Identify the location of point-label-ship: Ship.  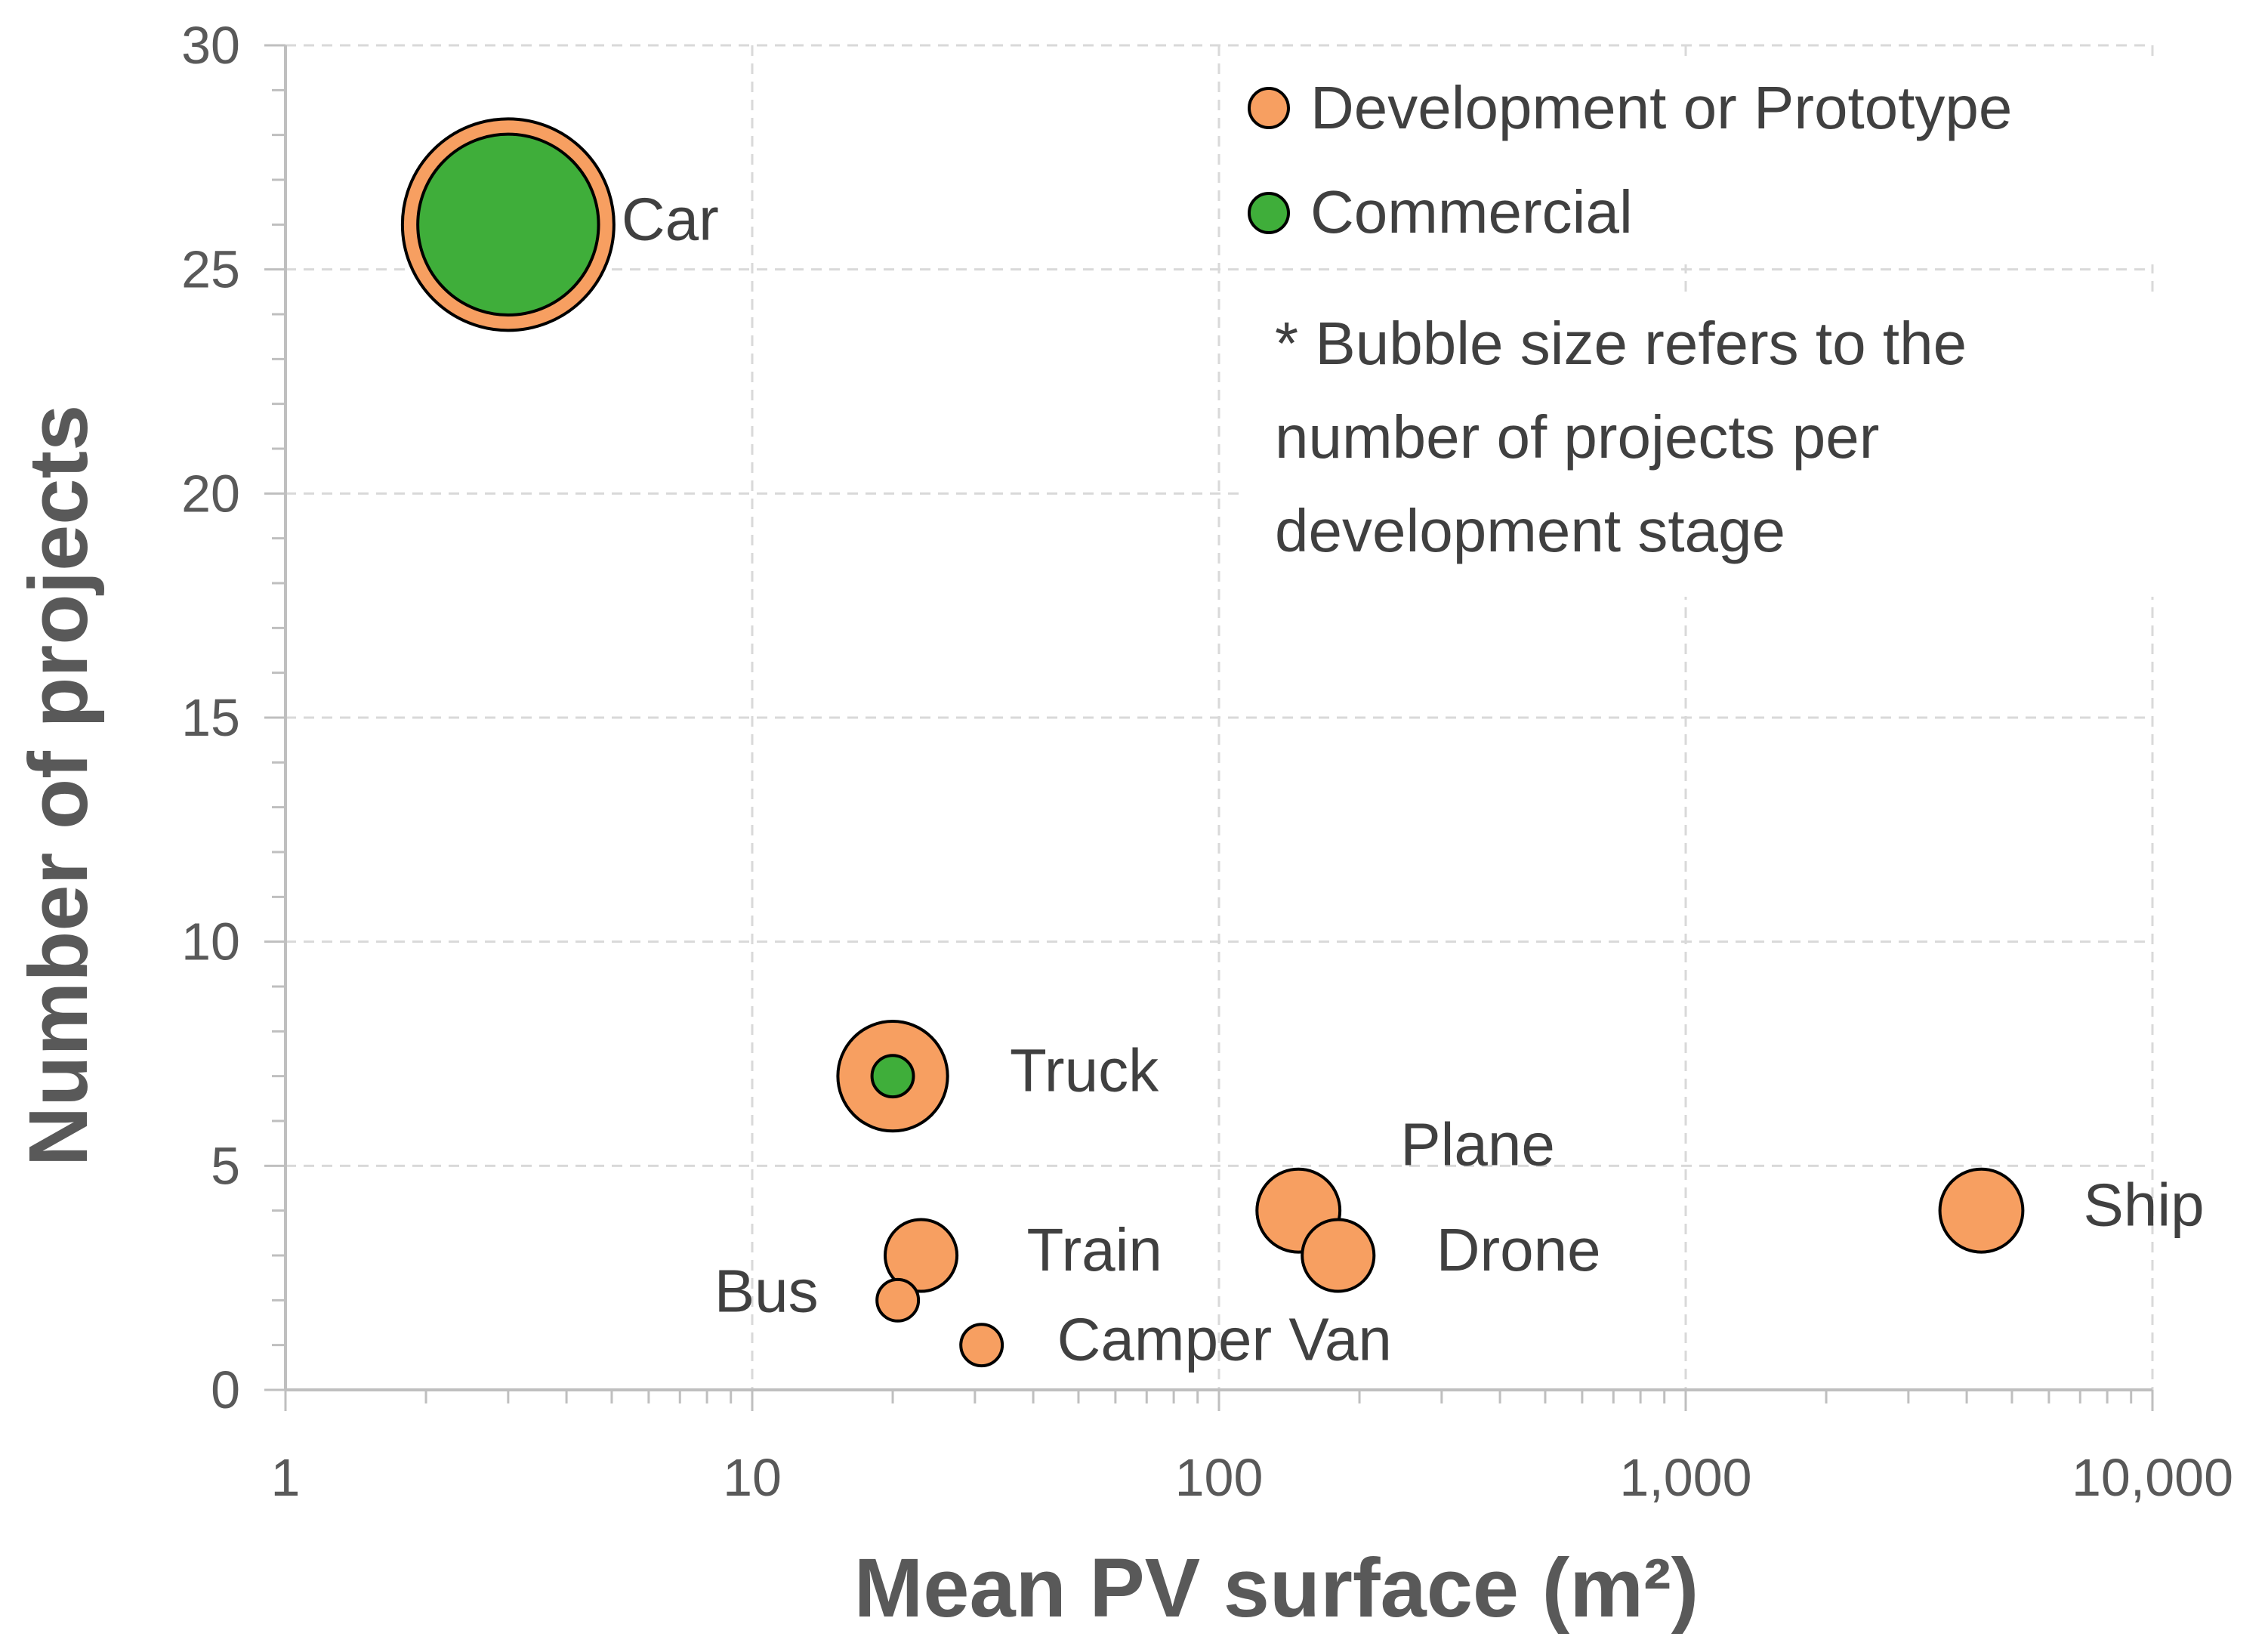
(2143, 1205).